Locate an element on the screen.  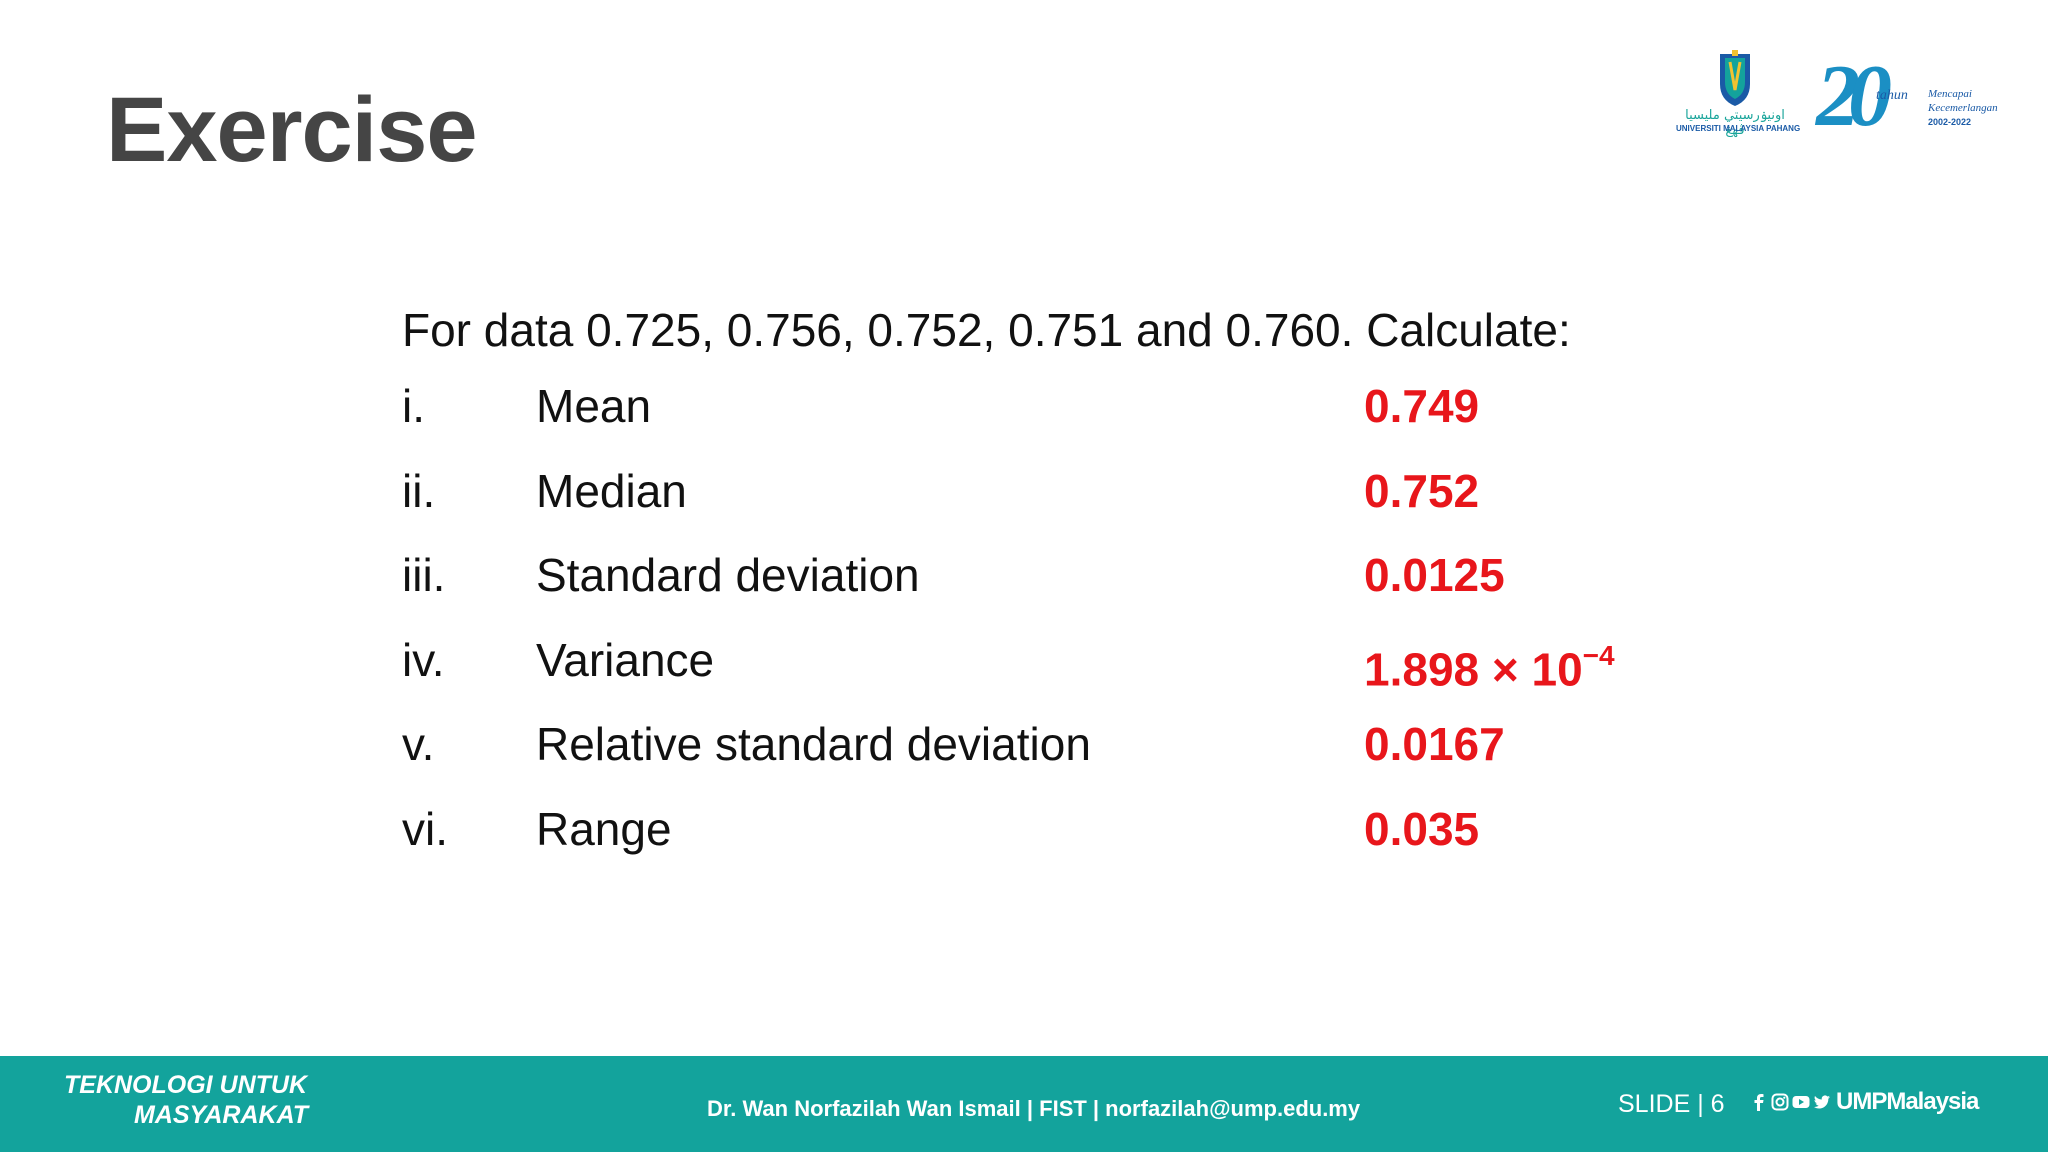
anniversary-number: 20 is located at coordinates (1854, 96).